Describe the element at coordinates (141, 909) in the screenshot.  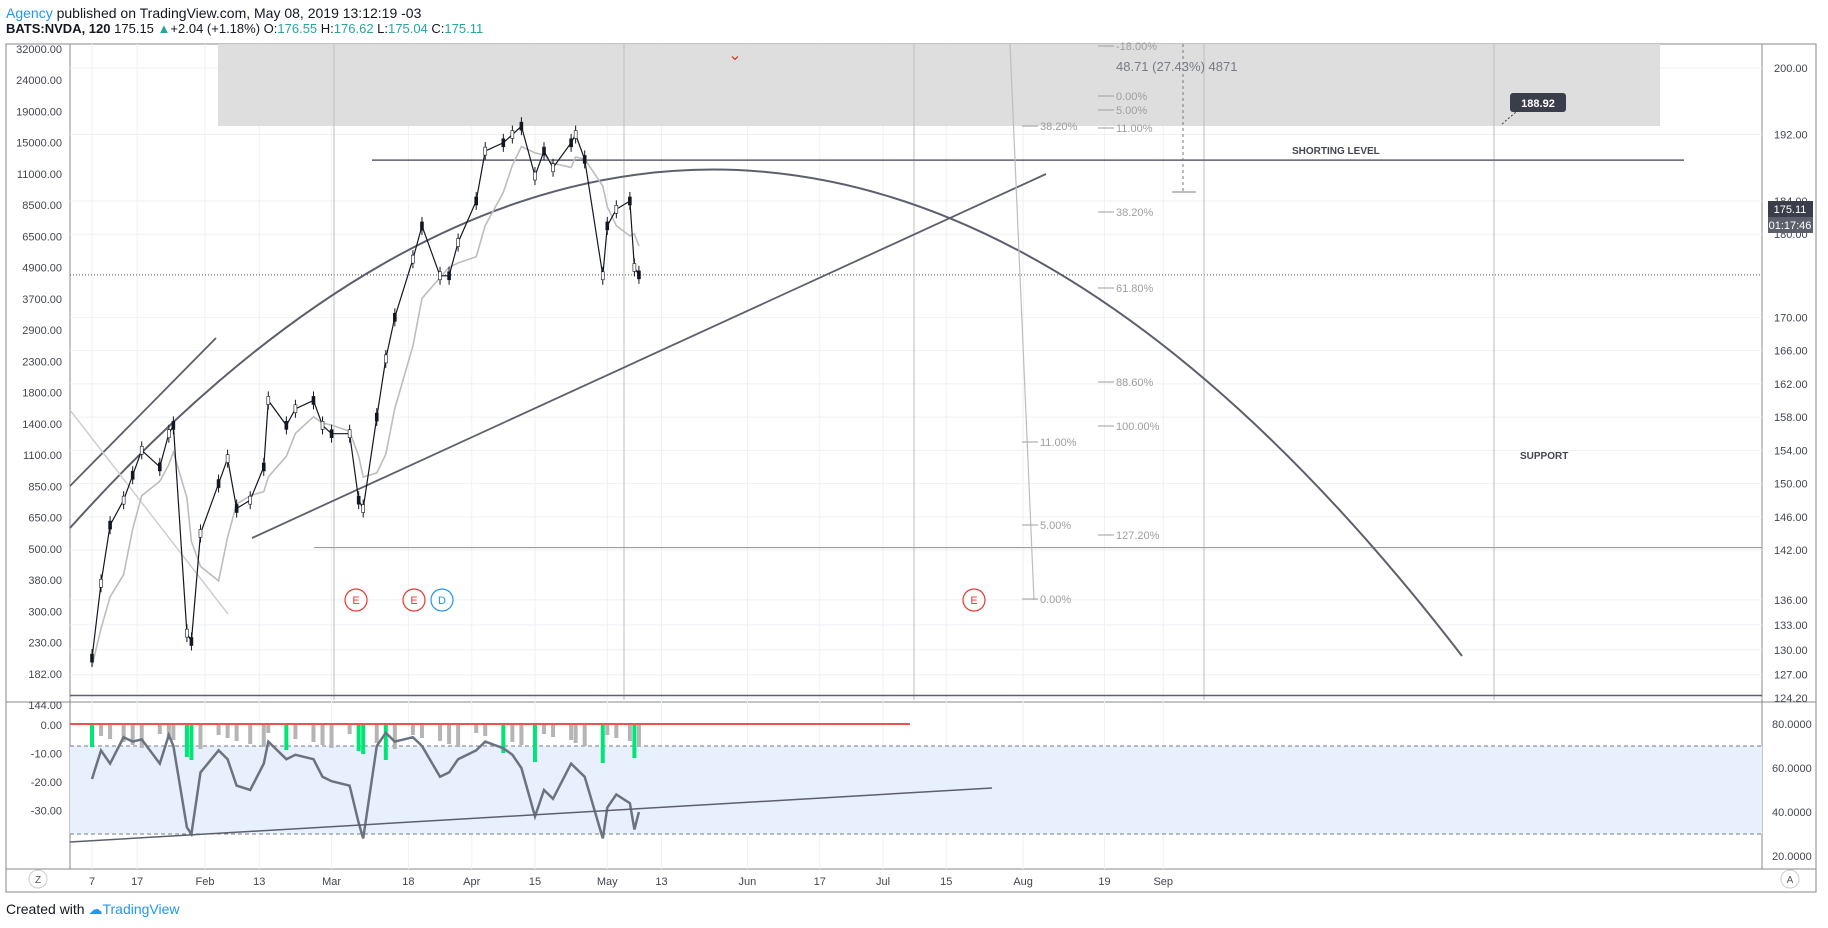
I see `tradingview-brand: TradingView` at that location.